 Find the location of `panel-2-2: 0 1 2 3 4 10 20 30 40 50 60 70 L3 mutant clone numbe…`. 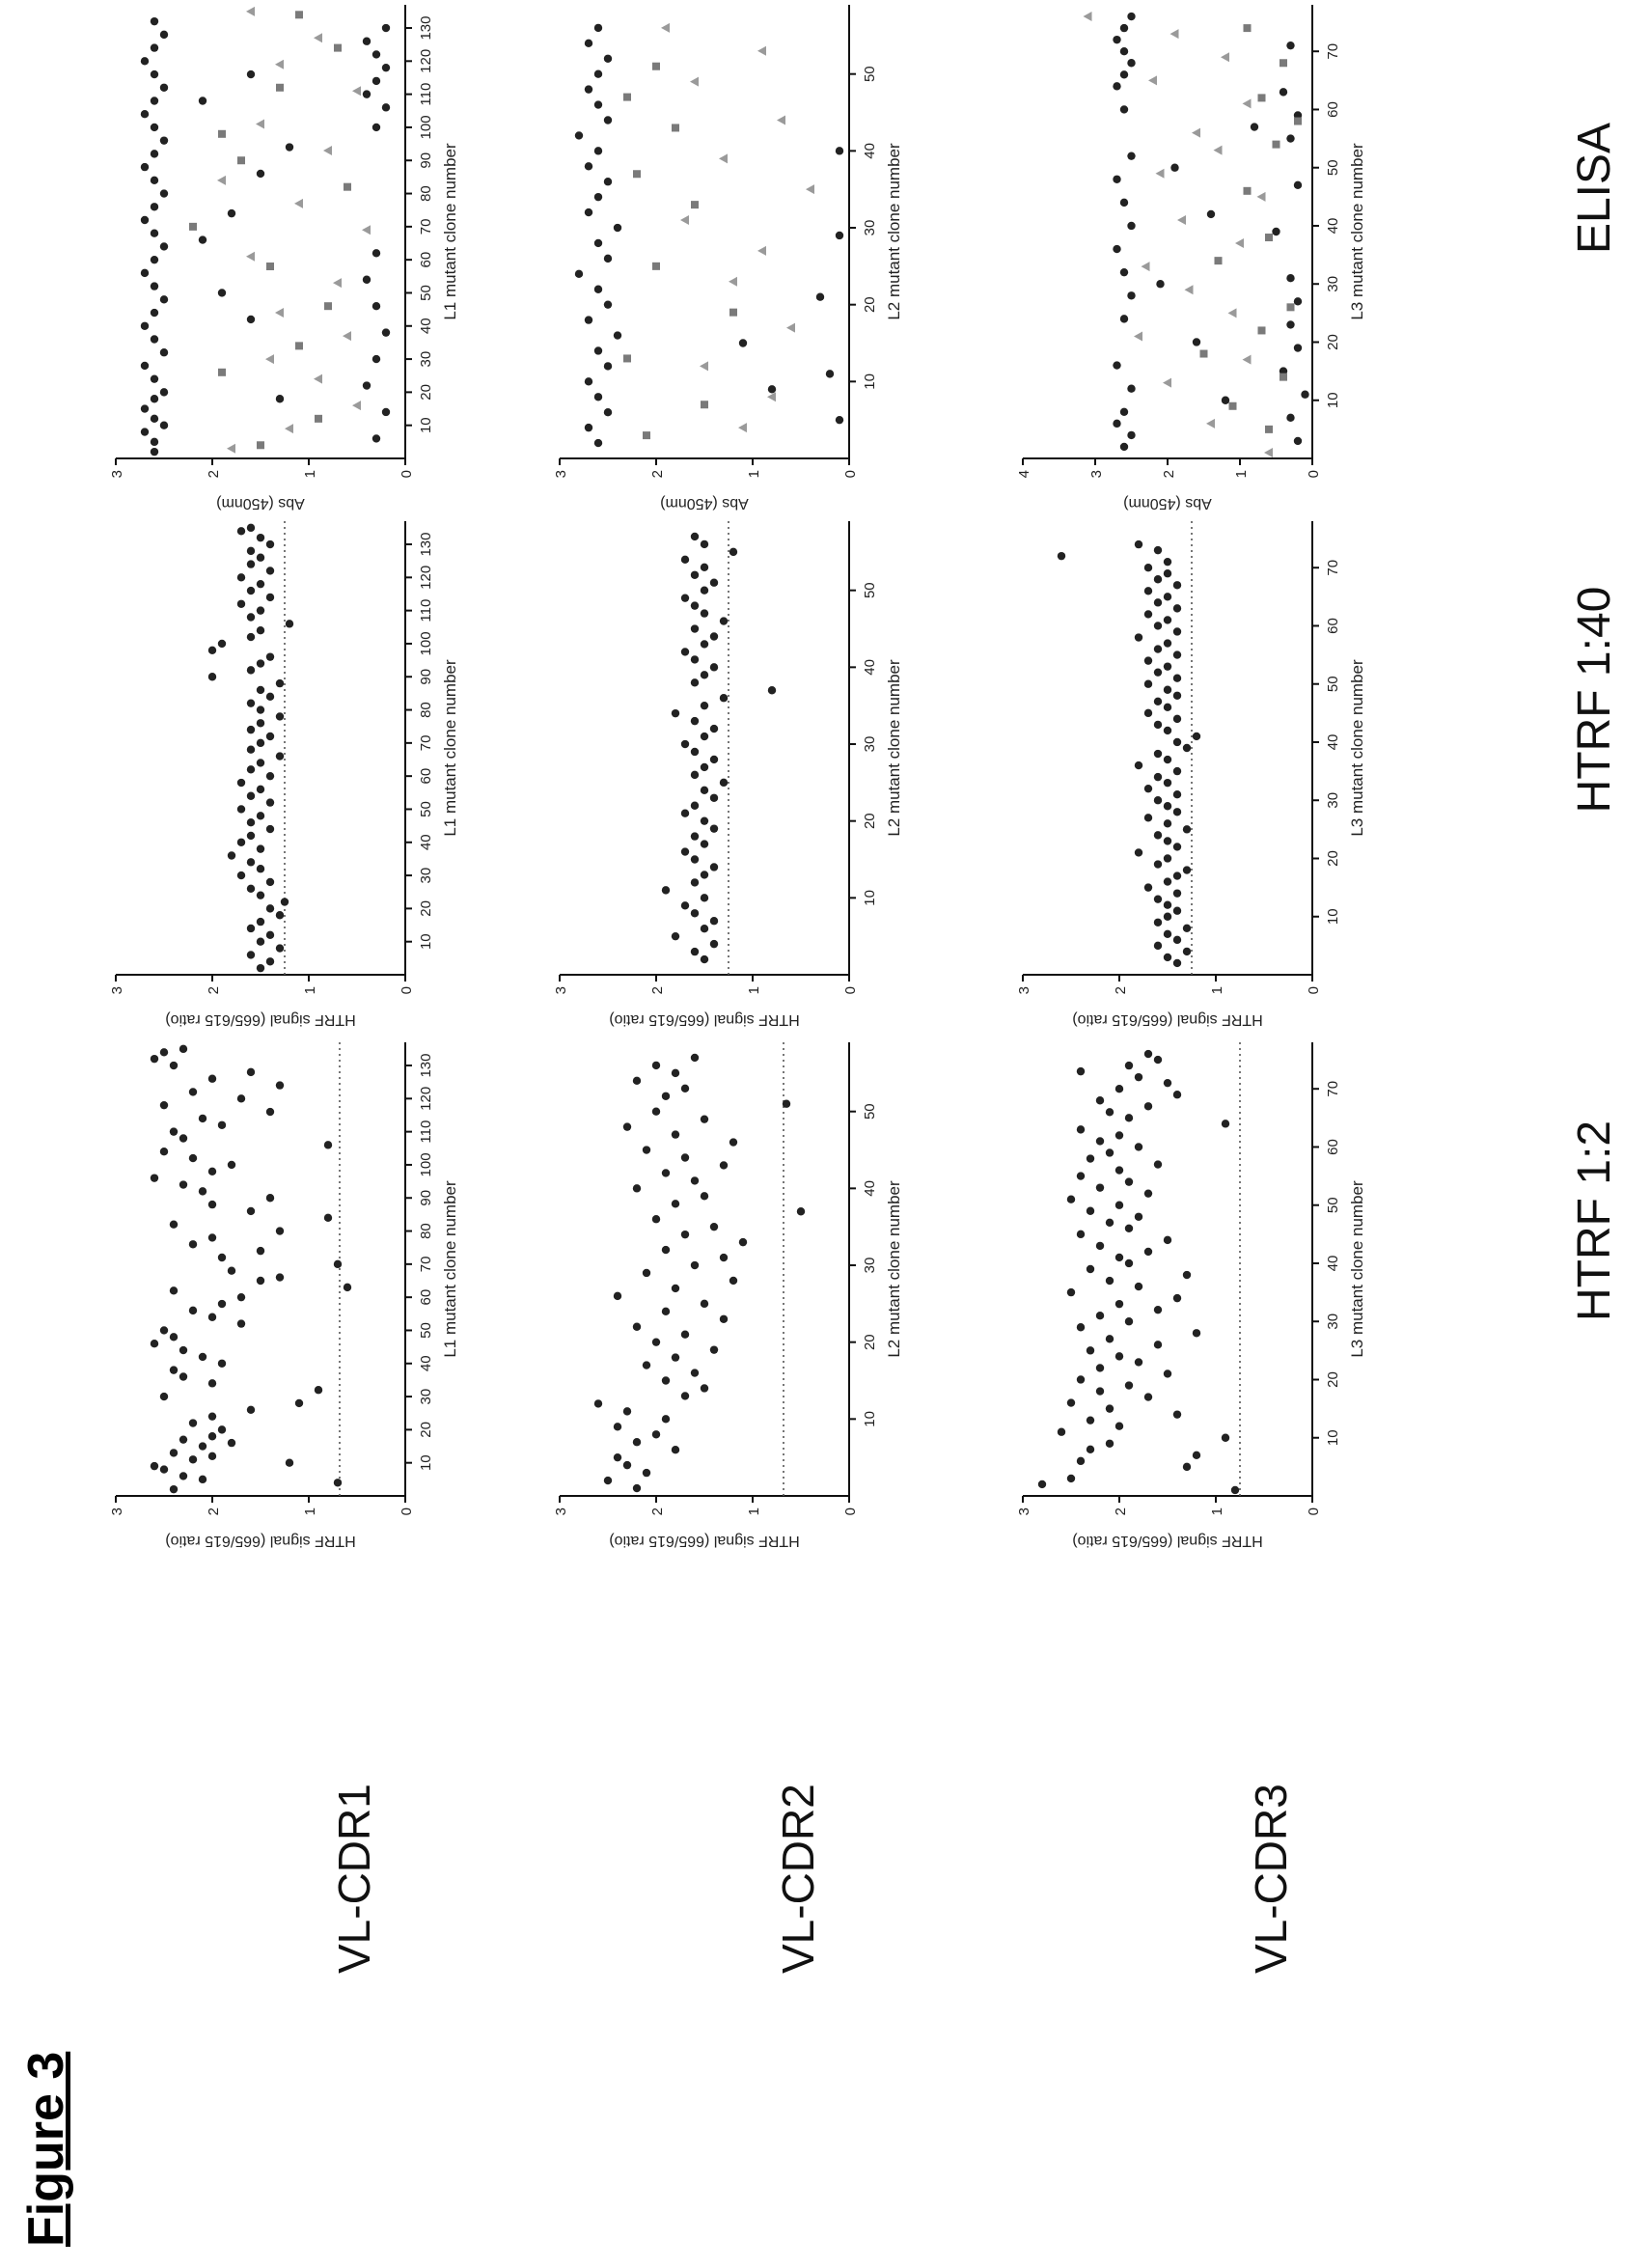

panel-2-2: 0 1 2 3 4 10 20 30 40 50 60 70 L3 mutant clone numbe… is located at coordinates (1191, 258).